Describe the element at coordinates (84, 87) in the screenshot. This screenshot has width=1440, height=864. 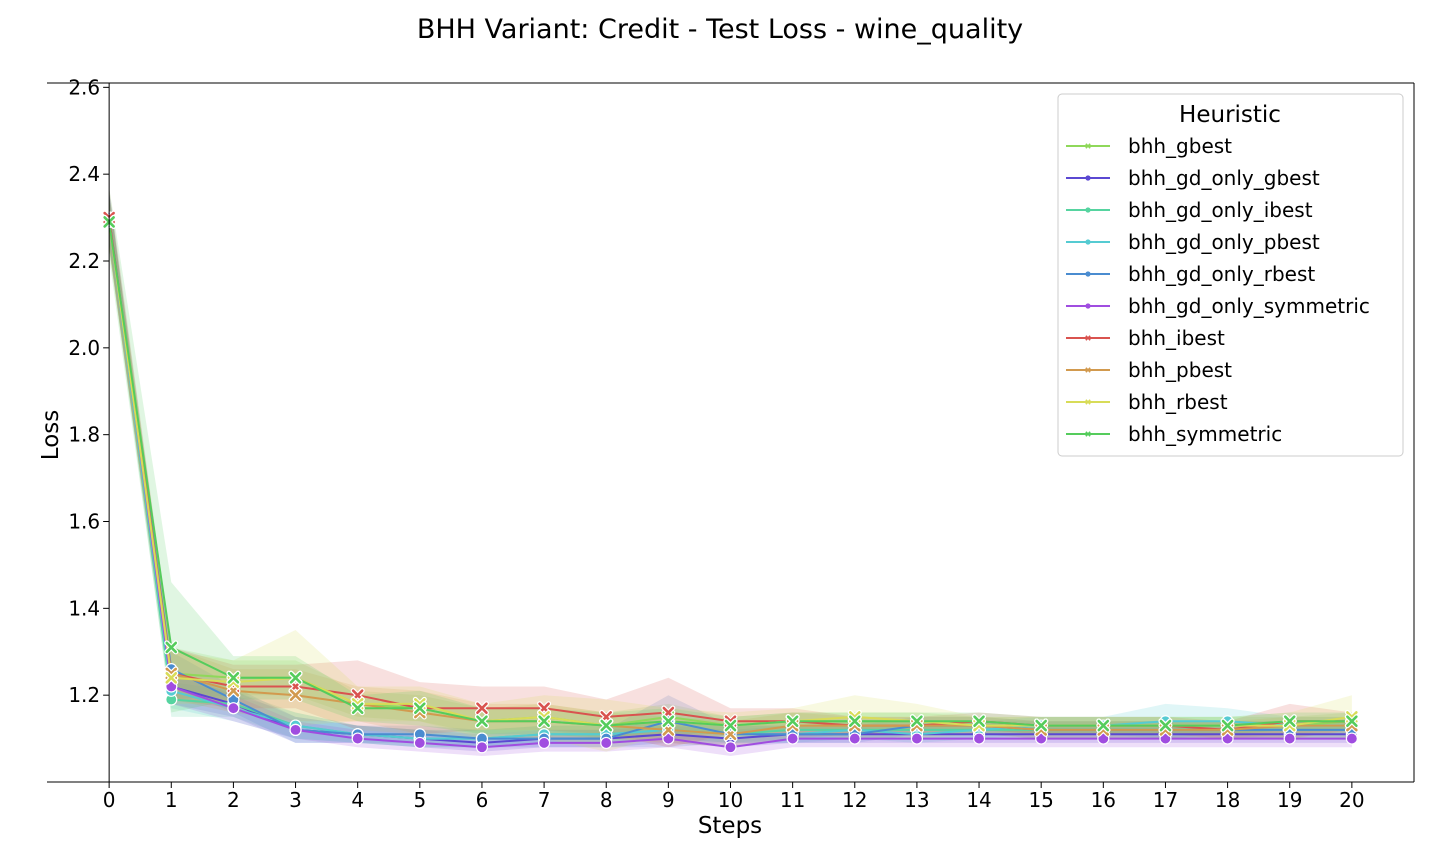
I see `y-tick-label: 2.6` at that location.